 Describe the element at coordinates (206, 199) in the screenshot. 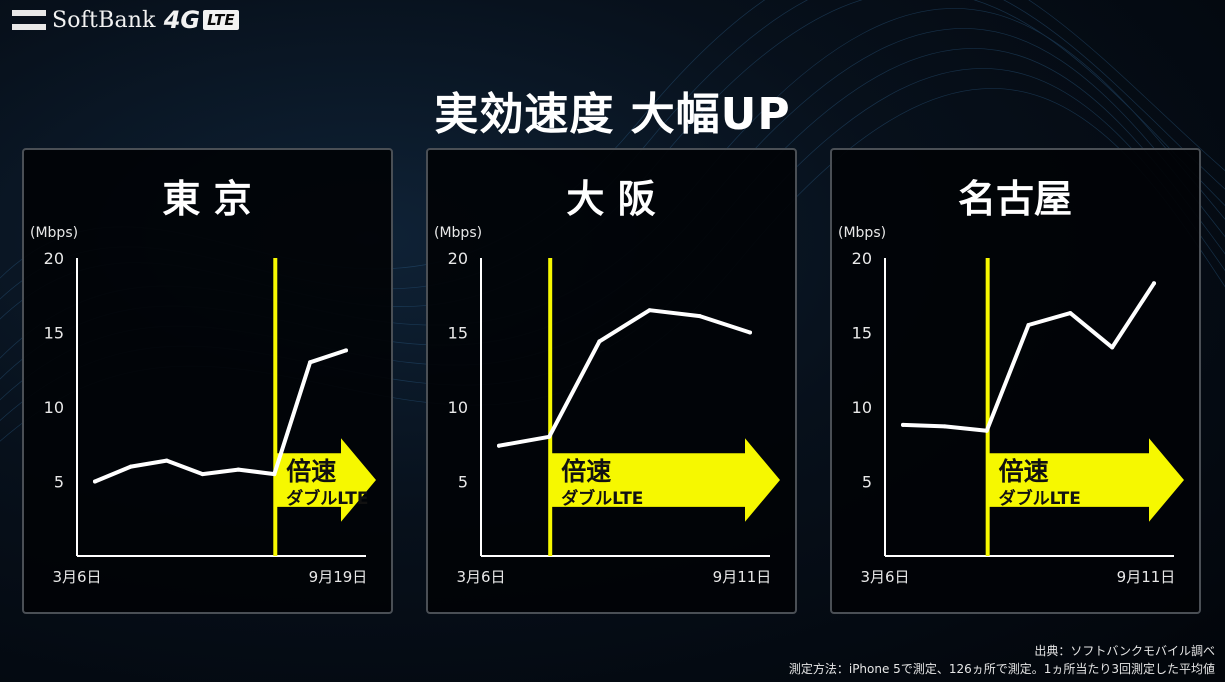

I see `chart-title: 東 京` at that location.